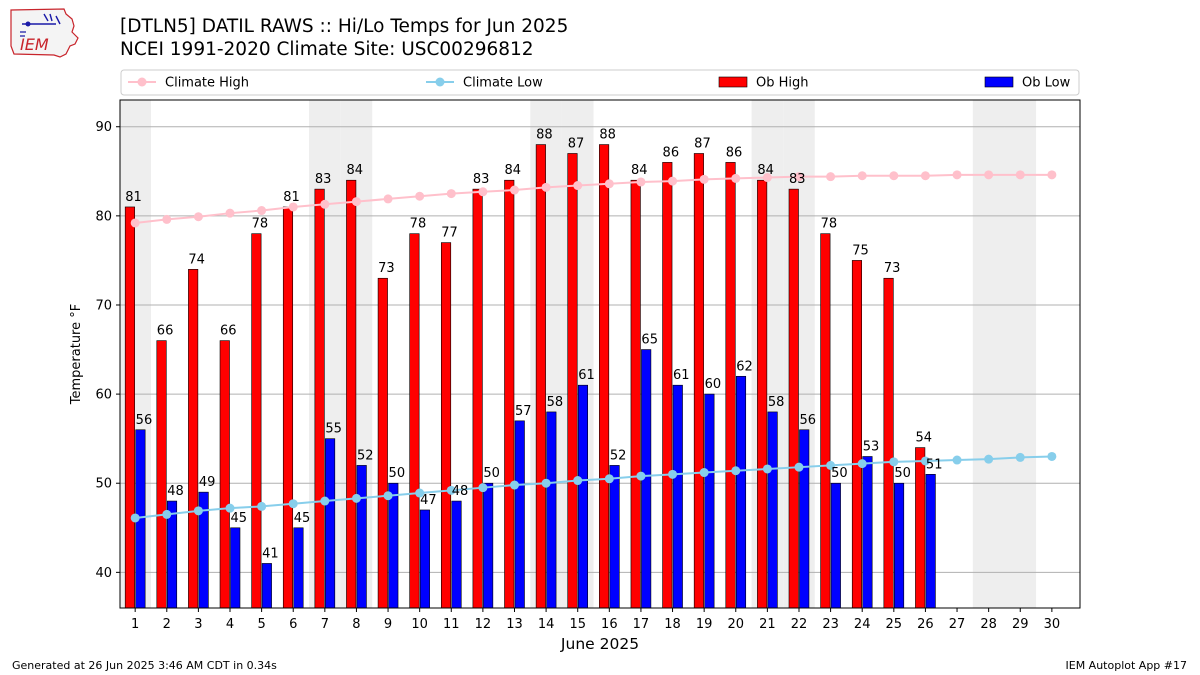 The image size is (1200, 675). I want to click on ob-low-label: 58, so click(555, 402).